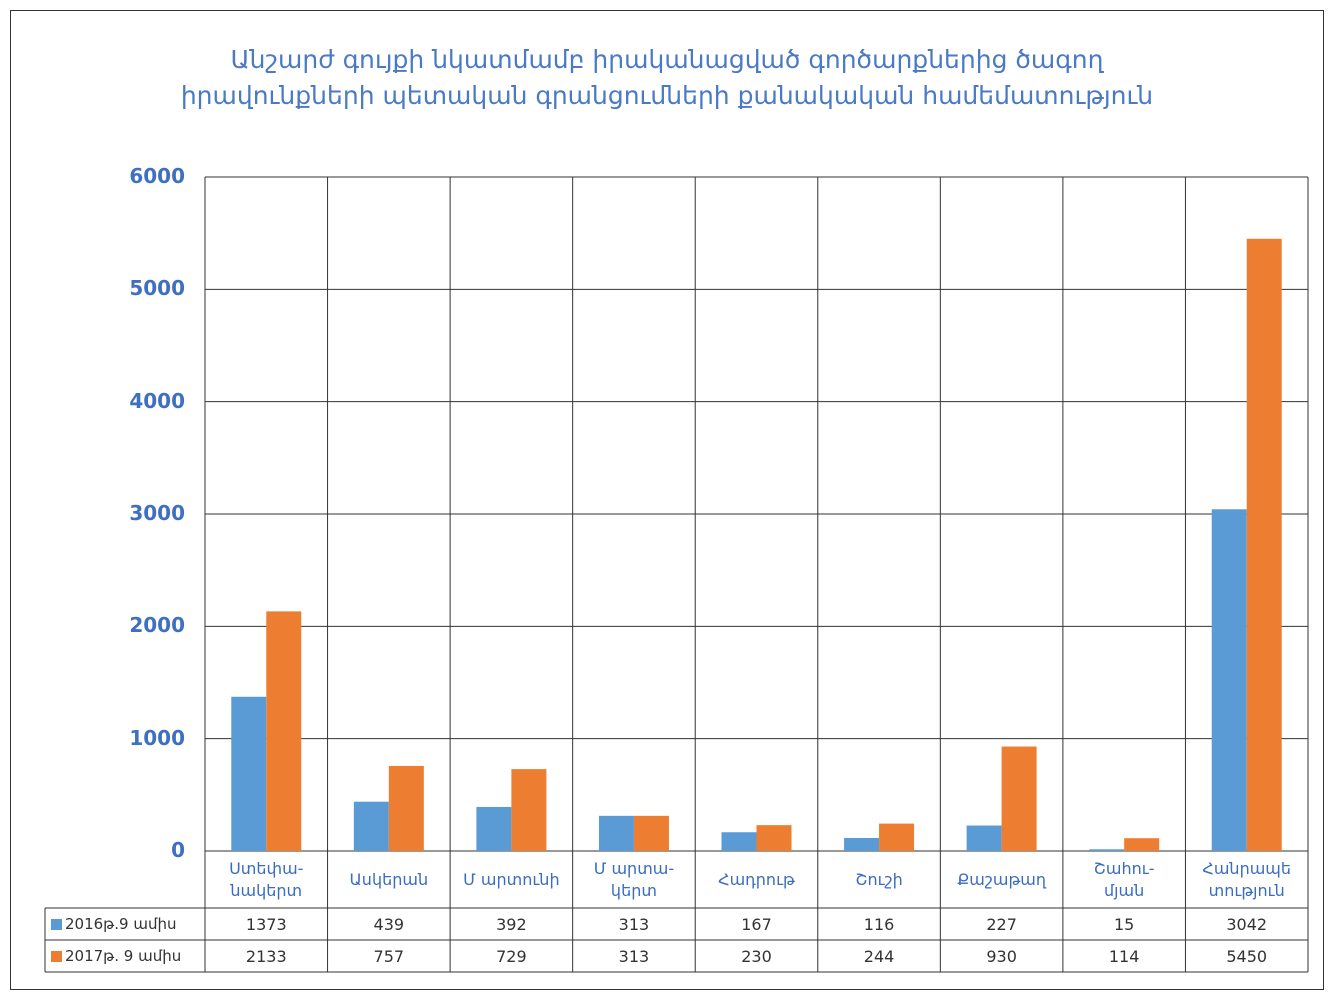 Image resolution: width=1334 pixels, height=1000 pixels. What do you see at coordinates (1001, 924) in the screenshot?
I see `table-cell: 227` at bounding box center [1001, 924].